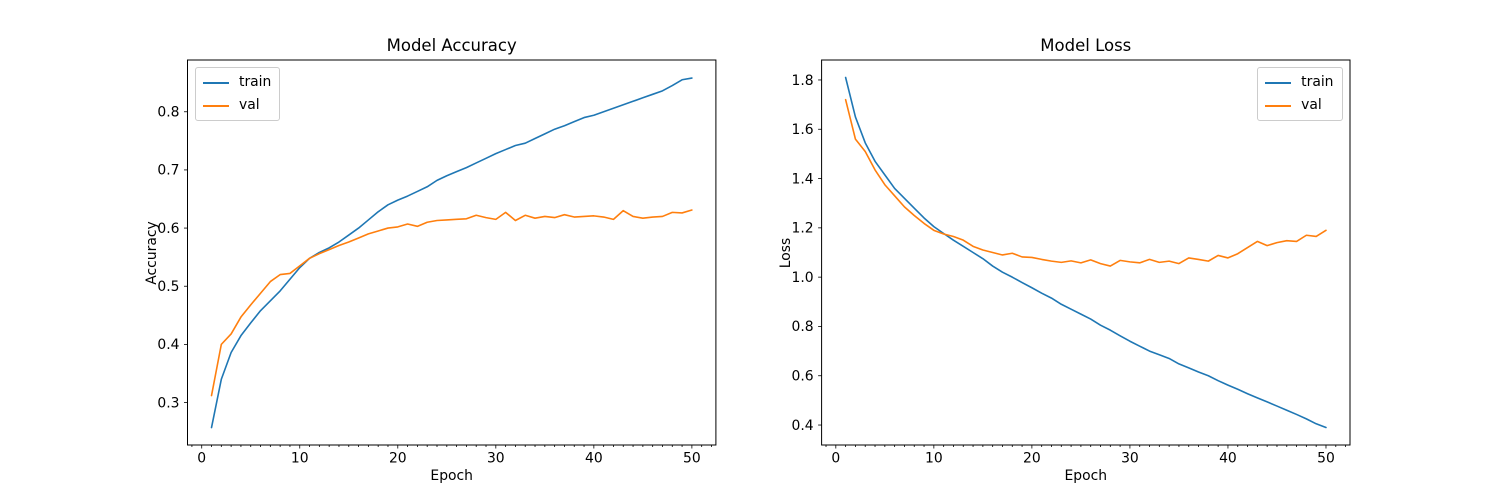  Describe the element at coordinates (451, 476) in the screenshot. I see `accuracy-x-axis-label: Epoch` at that location.